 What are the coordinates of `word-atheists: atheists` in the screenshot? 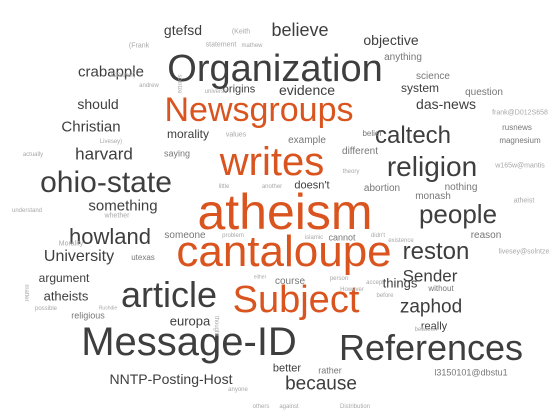 It's located at (66, 296).